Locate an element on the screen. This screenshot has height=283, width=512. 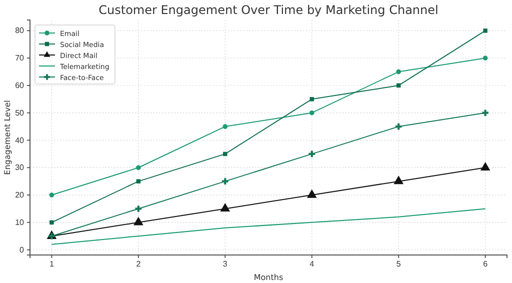
y-tick-label: 80 is located at coordinates (20, 31).